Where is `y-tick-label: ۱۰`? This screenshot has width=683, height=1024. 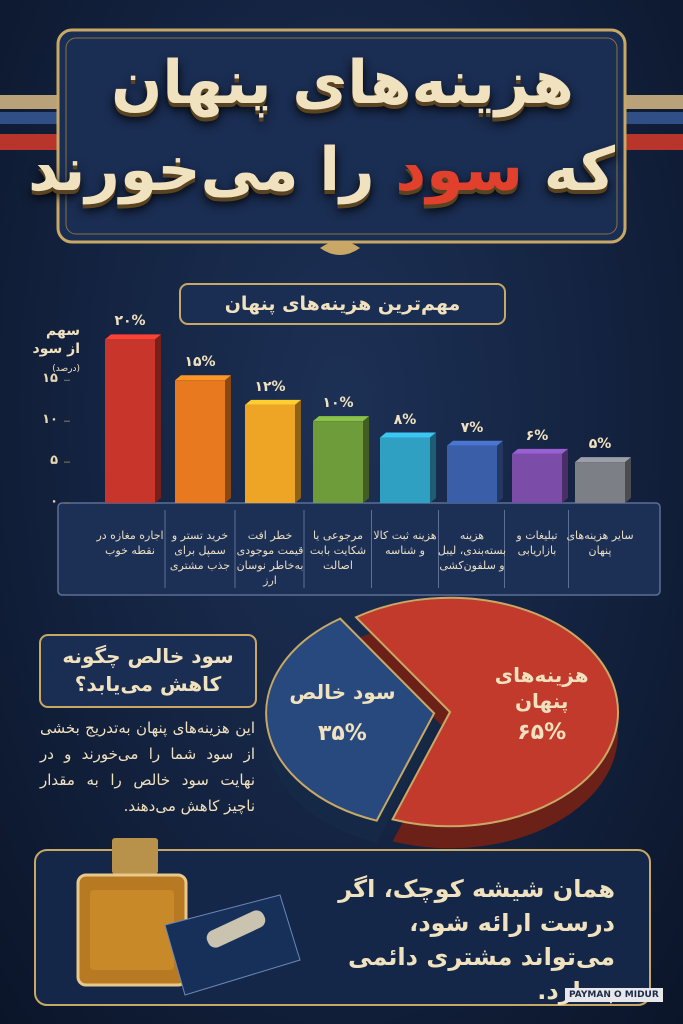
y-tick-label: ۱۰ is located at coordinates (50, 420).